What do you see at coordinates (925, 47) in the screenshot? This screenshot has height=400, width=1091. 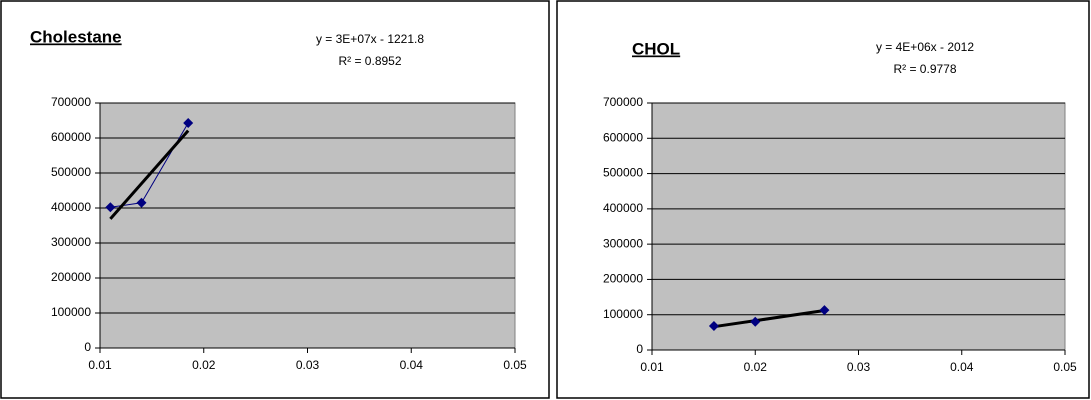 I see `annotation: y = 4E+06x - 2012` at bounding box center [925, 47].